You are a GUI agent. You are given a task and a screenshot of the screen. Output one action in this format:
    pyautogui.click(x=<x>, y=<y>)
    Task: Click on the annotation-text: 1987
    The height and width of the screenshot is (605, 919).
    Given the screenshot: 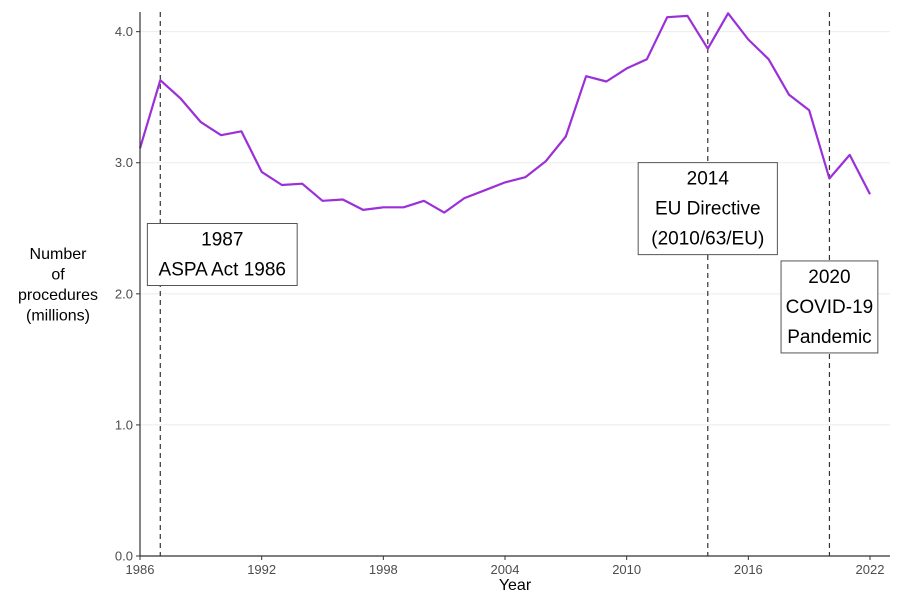 What is the action you would take?
    pyautogui.click(x=222, y=240)
    